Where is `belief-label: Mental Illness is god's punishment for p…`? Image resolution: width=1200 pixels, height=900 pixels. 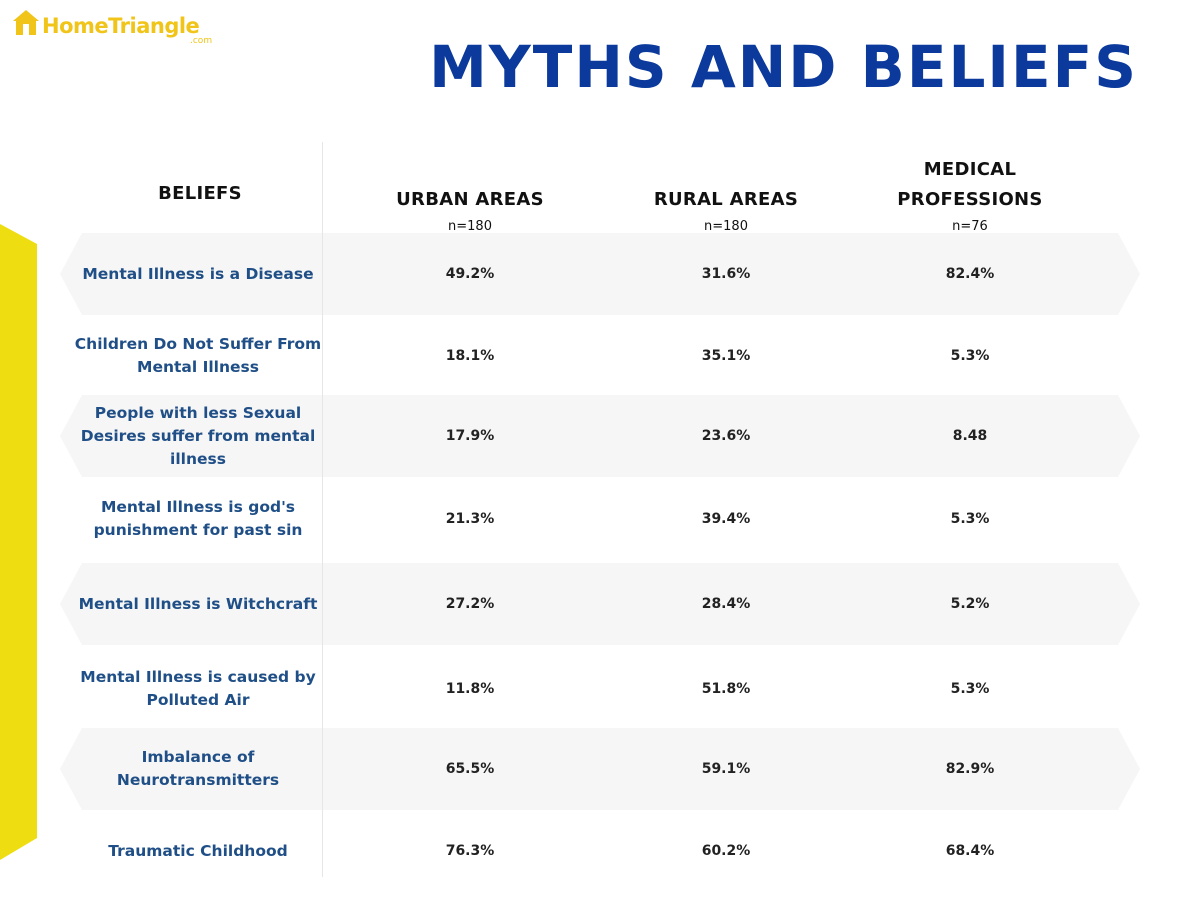
belief-label: Mental Illness is god's punishment for p… is located at coordinates (198, 518).